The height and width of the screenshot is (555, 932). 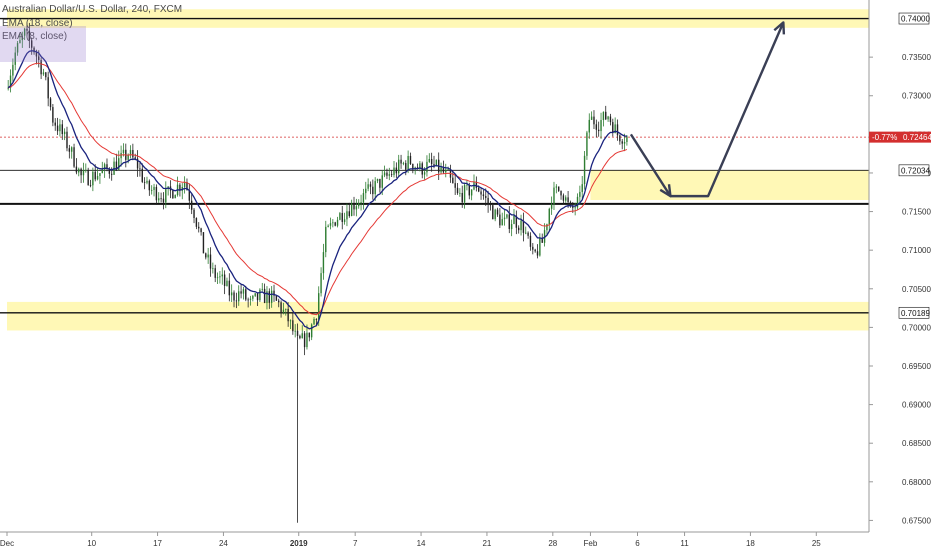 What do you see at coordinates (916, 212) in the screenshot?
I see `y-tick-label: 0.71500` at bounding box center [916, 212].